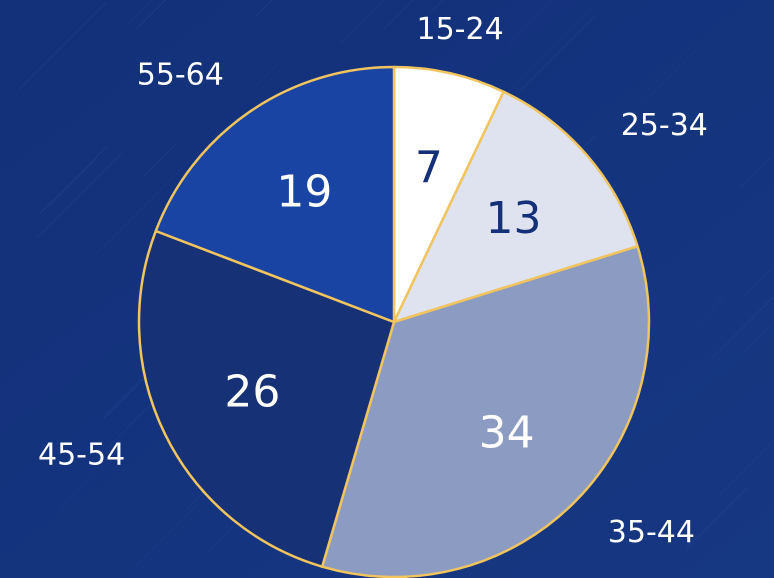 Image resolution: width=774 pixels, height=578 pixels. I want to click on slice-value-label: 34, so click(507, 432).